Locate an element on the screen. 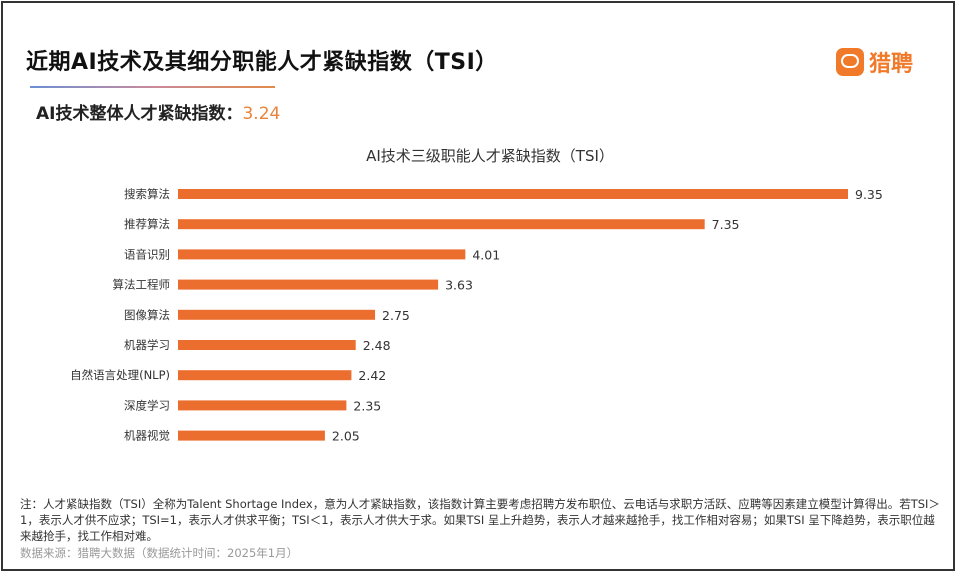  category-label: 深度学习 is located at coordinates (147, 405).